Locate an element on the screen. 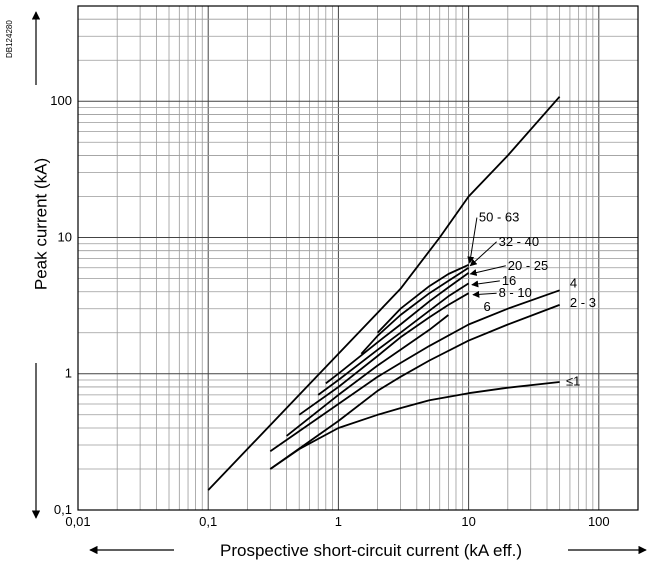  x-tick-label: 0,1 is located at coordinates (208, 521).